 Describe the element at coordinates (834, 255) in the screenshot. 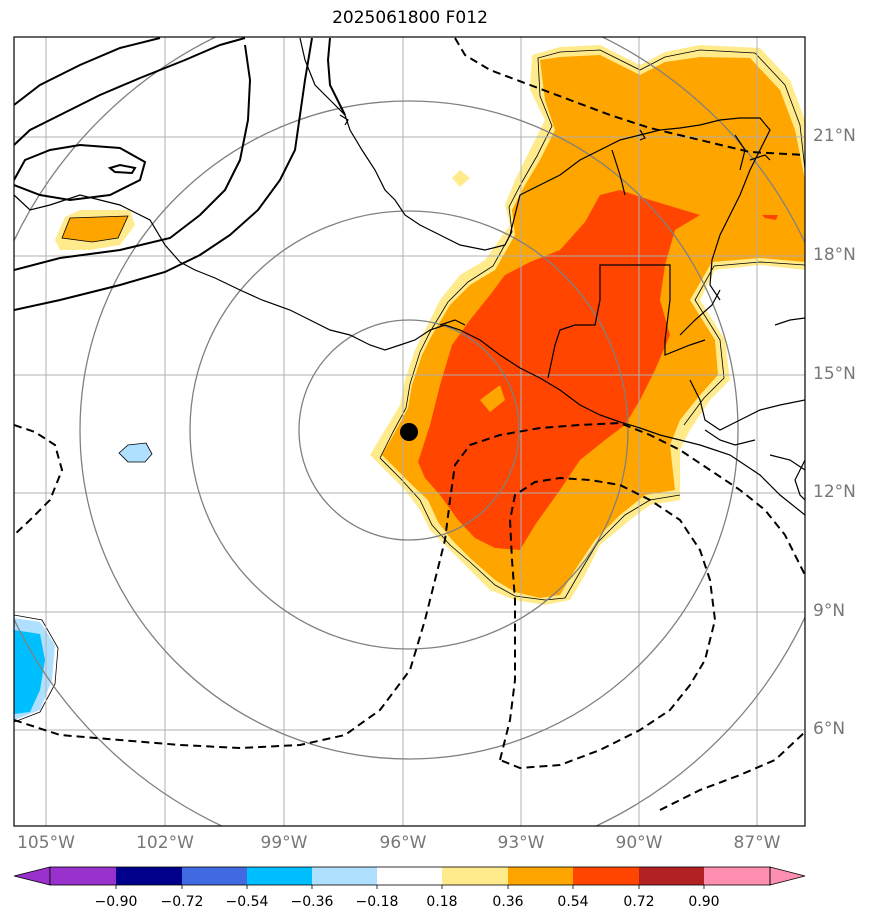

I see `lat-label-18n: 18°N` at that location.